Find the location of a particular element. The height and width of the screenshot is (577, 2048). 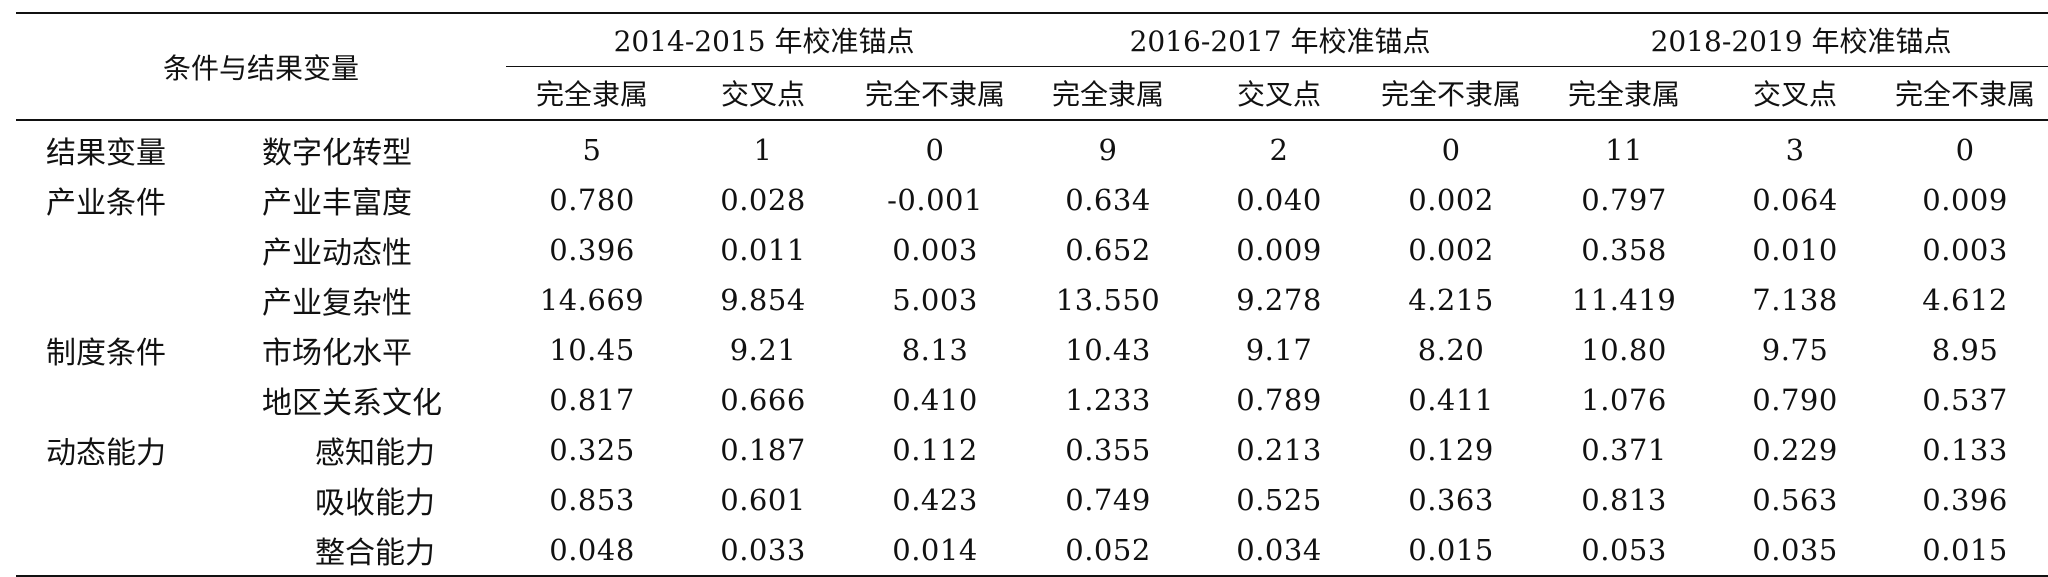

table-cell: 10.80 is located at coordinates (1624, 350).